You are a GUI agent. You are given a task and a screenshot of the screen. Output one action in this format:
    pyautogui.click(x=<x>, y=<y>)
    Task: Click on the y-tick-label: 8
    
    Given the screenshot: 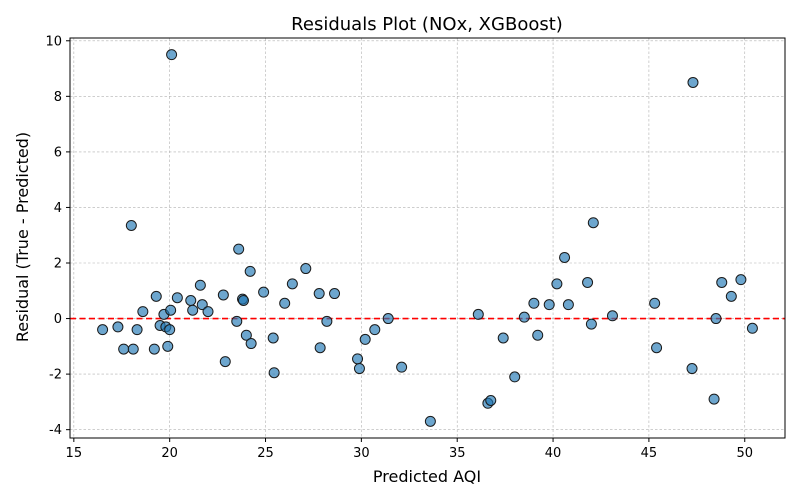 What is the action you would take?
    pyautogui.click(x=58, y=97)
    